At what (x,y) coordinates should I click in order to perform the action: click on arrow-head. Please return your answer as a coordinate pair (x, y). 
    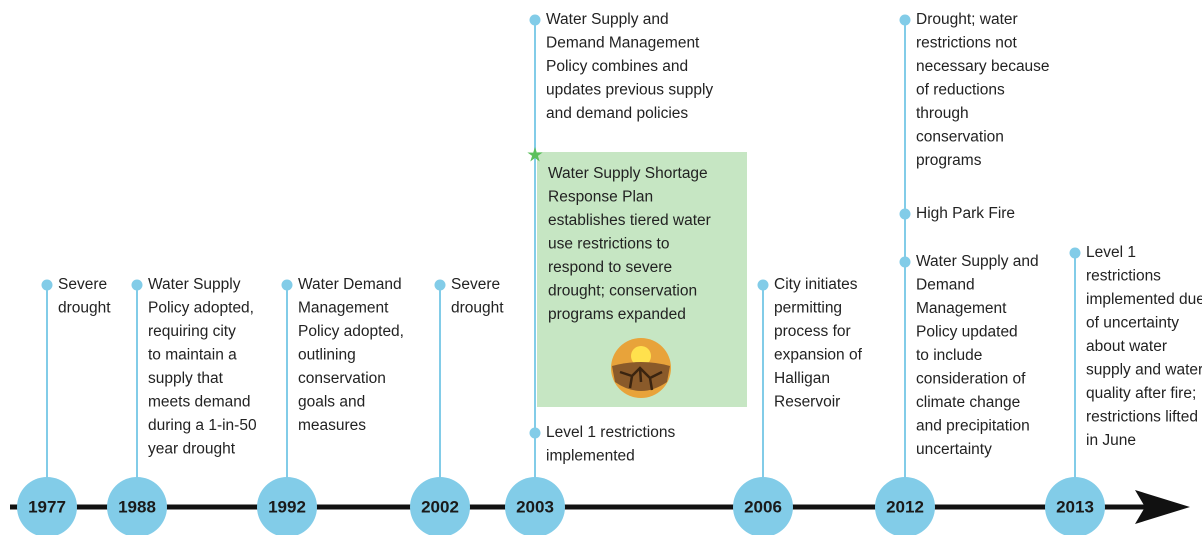
    Looking at the image, I should click on (1162, 507).